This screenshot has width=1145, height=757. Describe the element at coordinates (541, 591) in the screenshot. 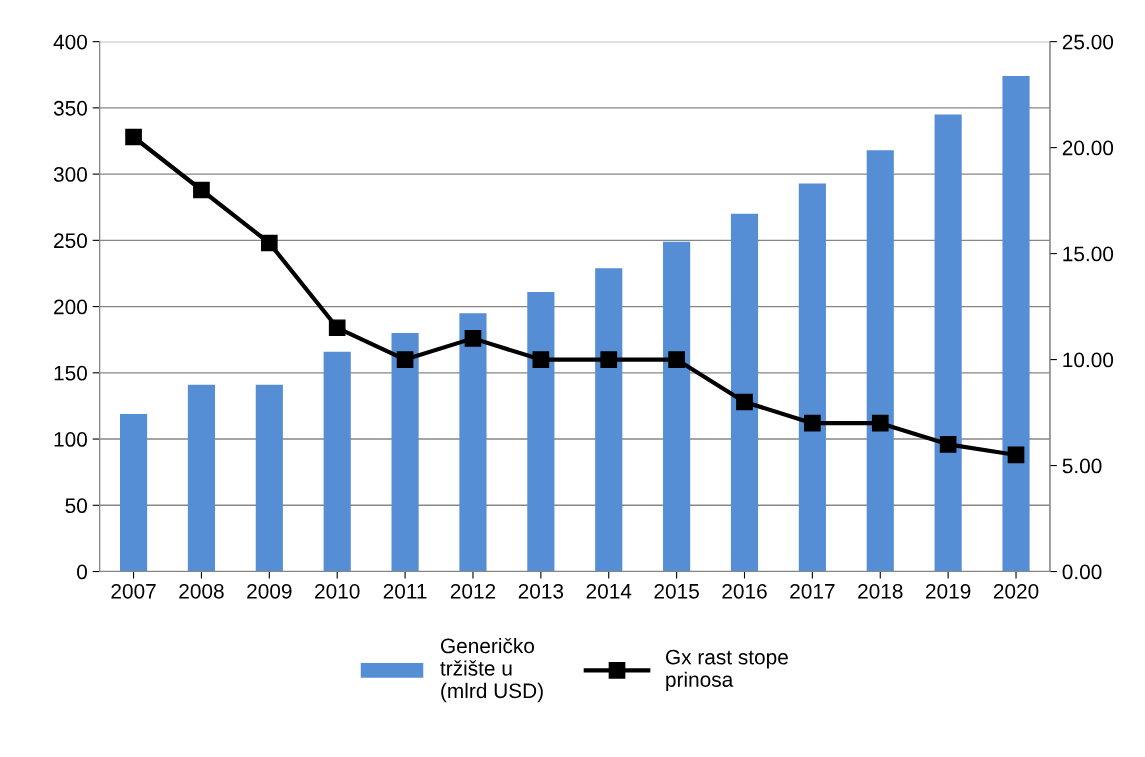

I see `x-tick-label: 2013` at that location.